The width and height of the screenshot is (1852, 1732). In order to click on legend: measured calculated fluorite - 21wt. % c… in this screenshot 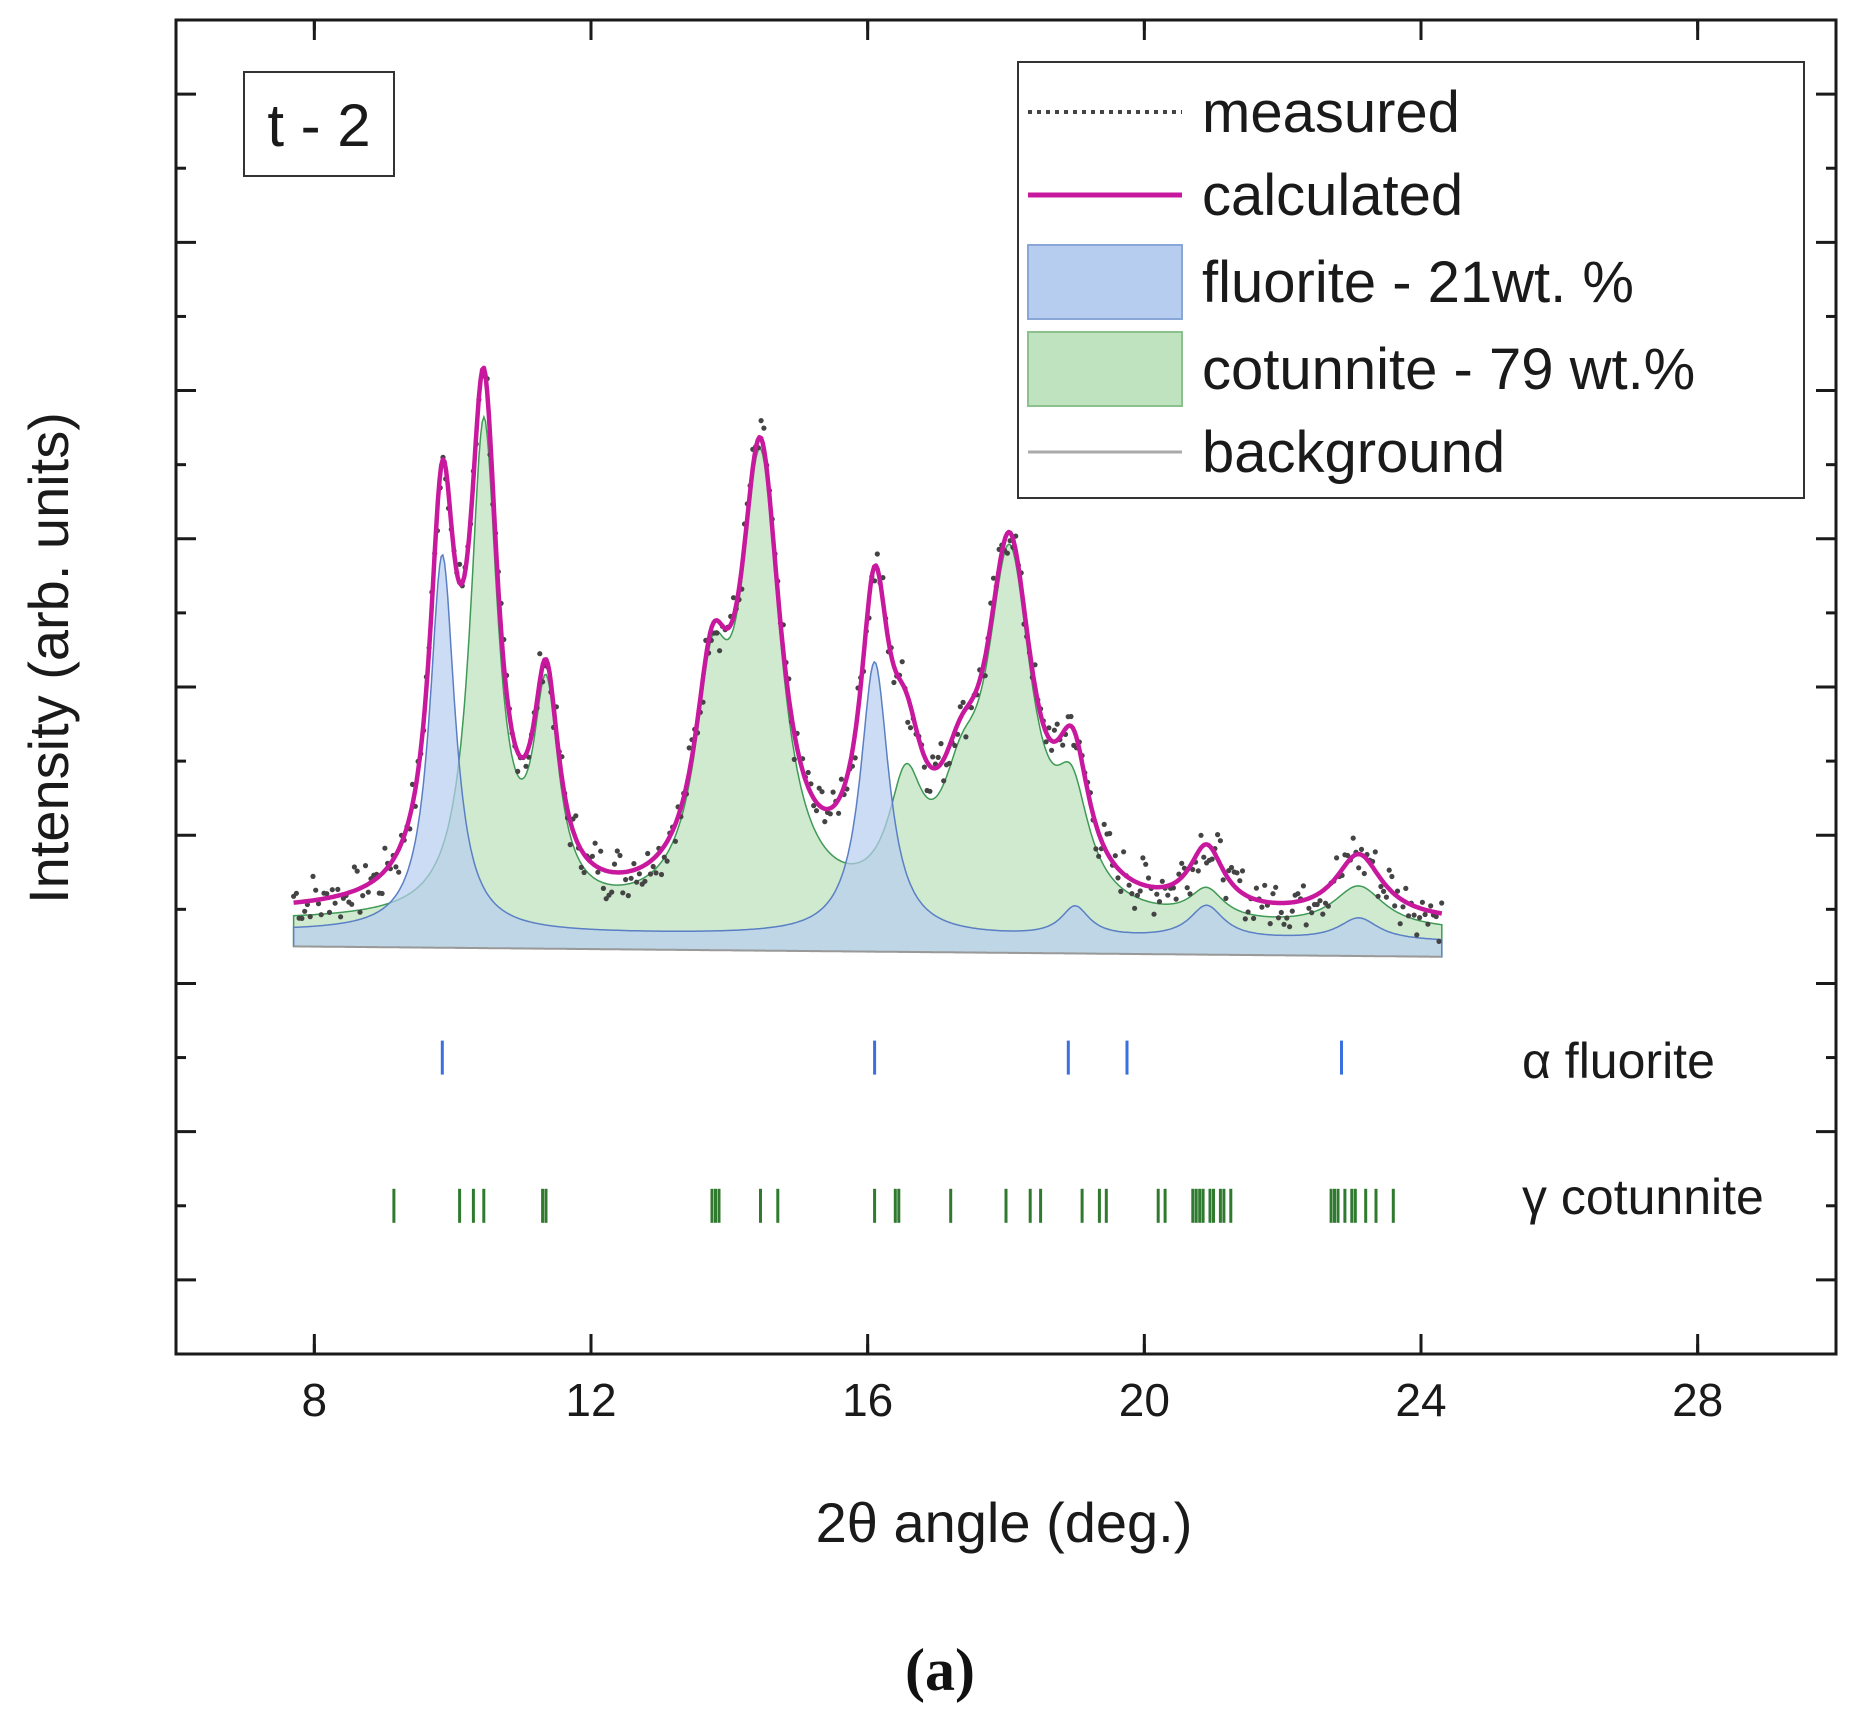, I will do `click(1411, 280)`.